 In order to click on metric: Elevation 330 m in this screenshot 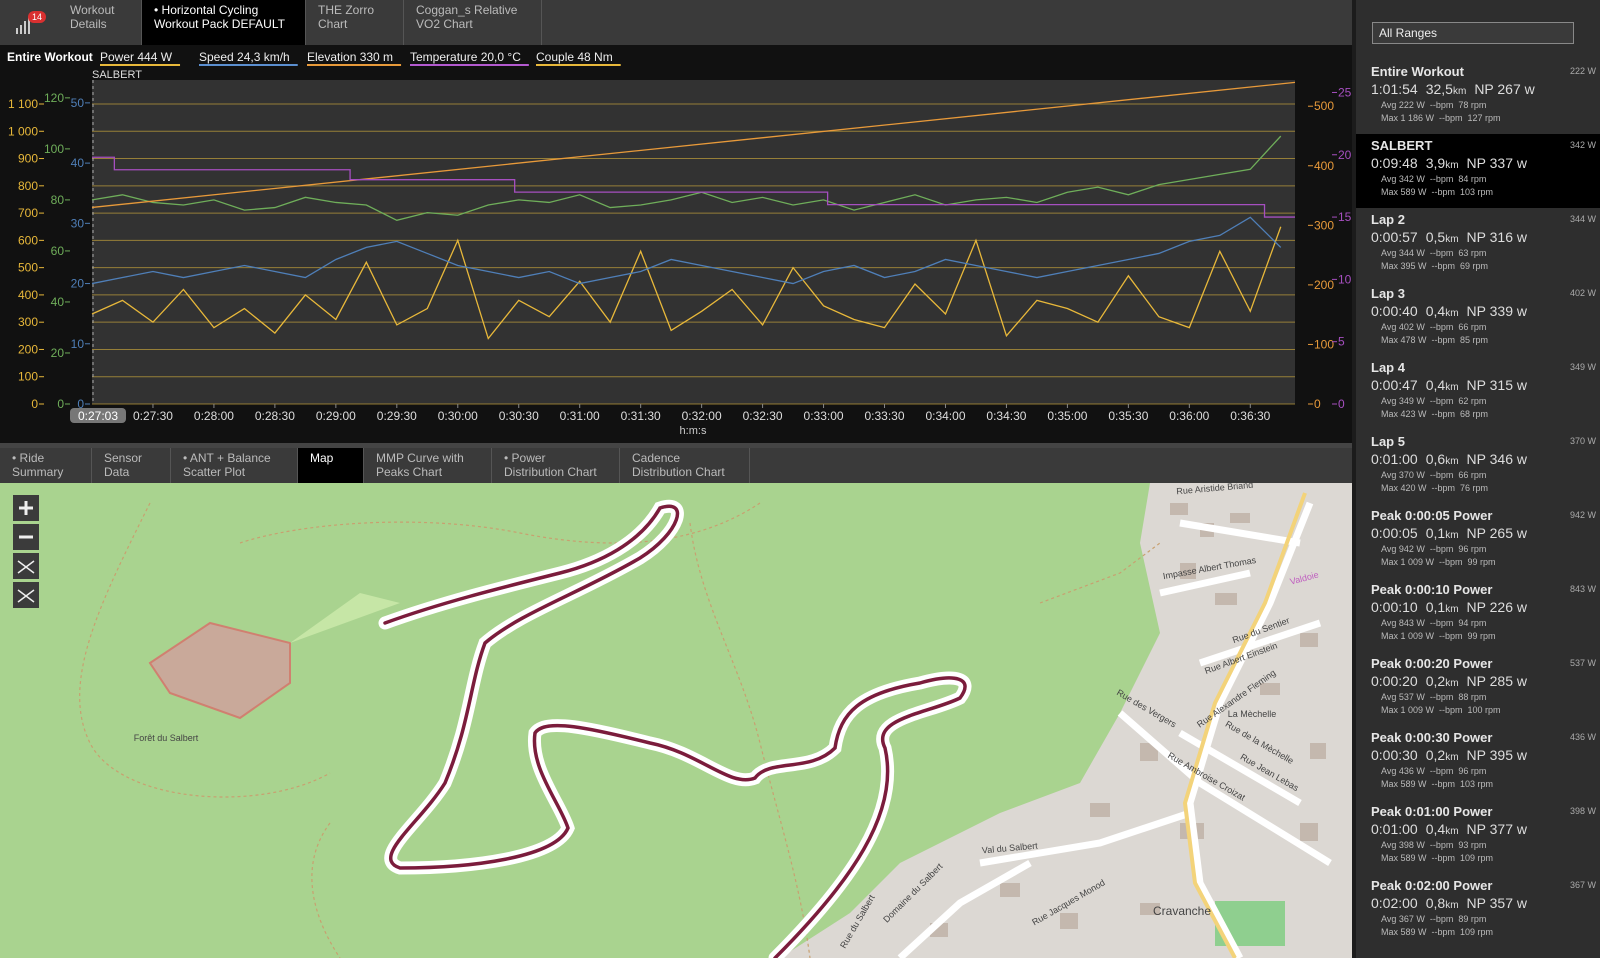, I will do `click(350, 57)`.